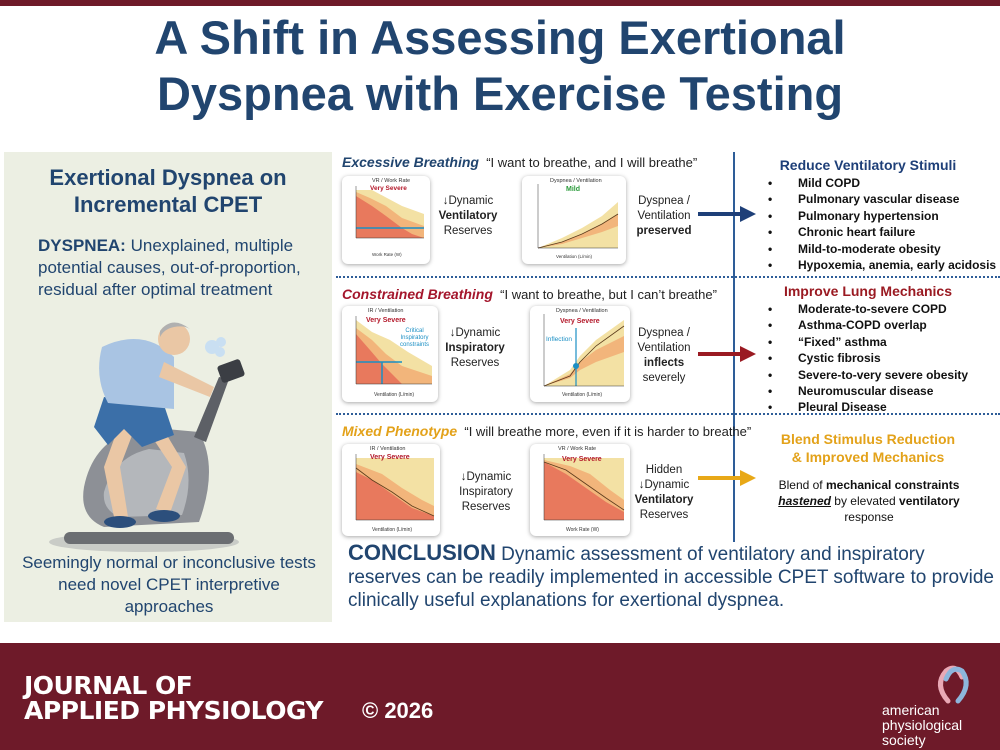 The height and width of the screenshot is (750, 1000). What do you see at coordinates (664, 493) in the screenshot?
I see `row-3-dyspnea-text: Hidden ↓Dynamic Ventilatory Reserves` at bounding box center [664, 493].